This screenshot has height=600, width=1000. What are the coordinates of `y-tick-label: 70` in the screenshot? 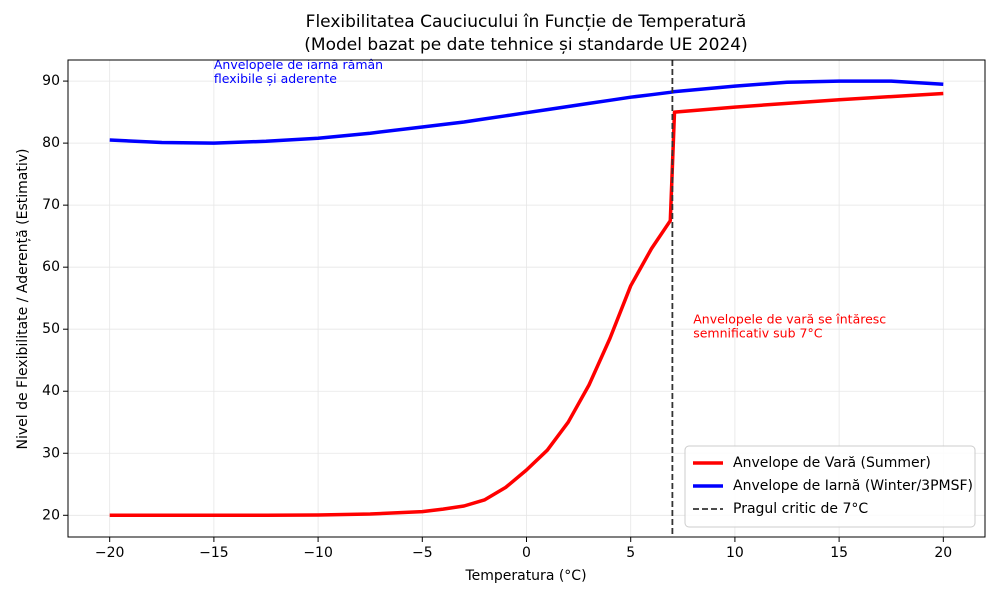 It's located at (51, 205).